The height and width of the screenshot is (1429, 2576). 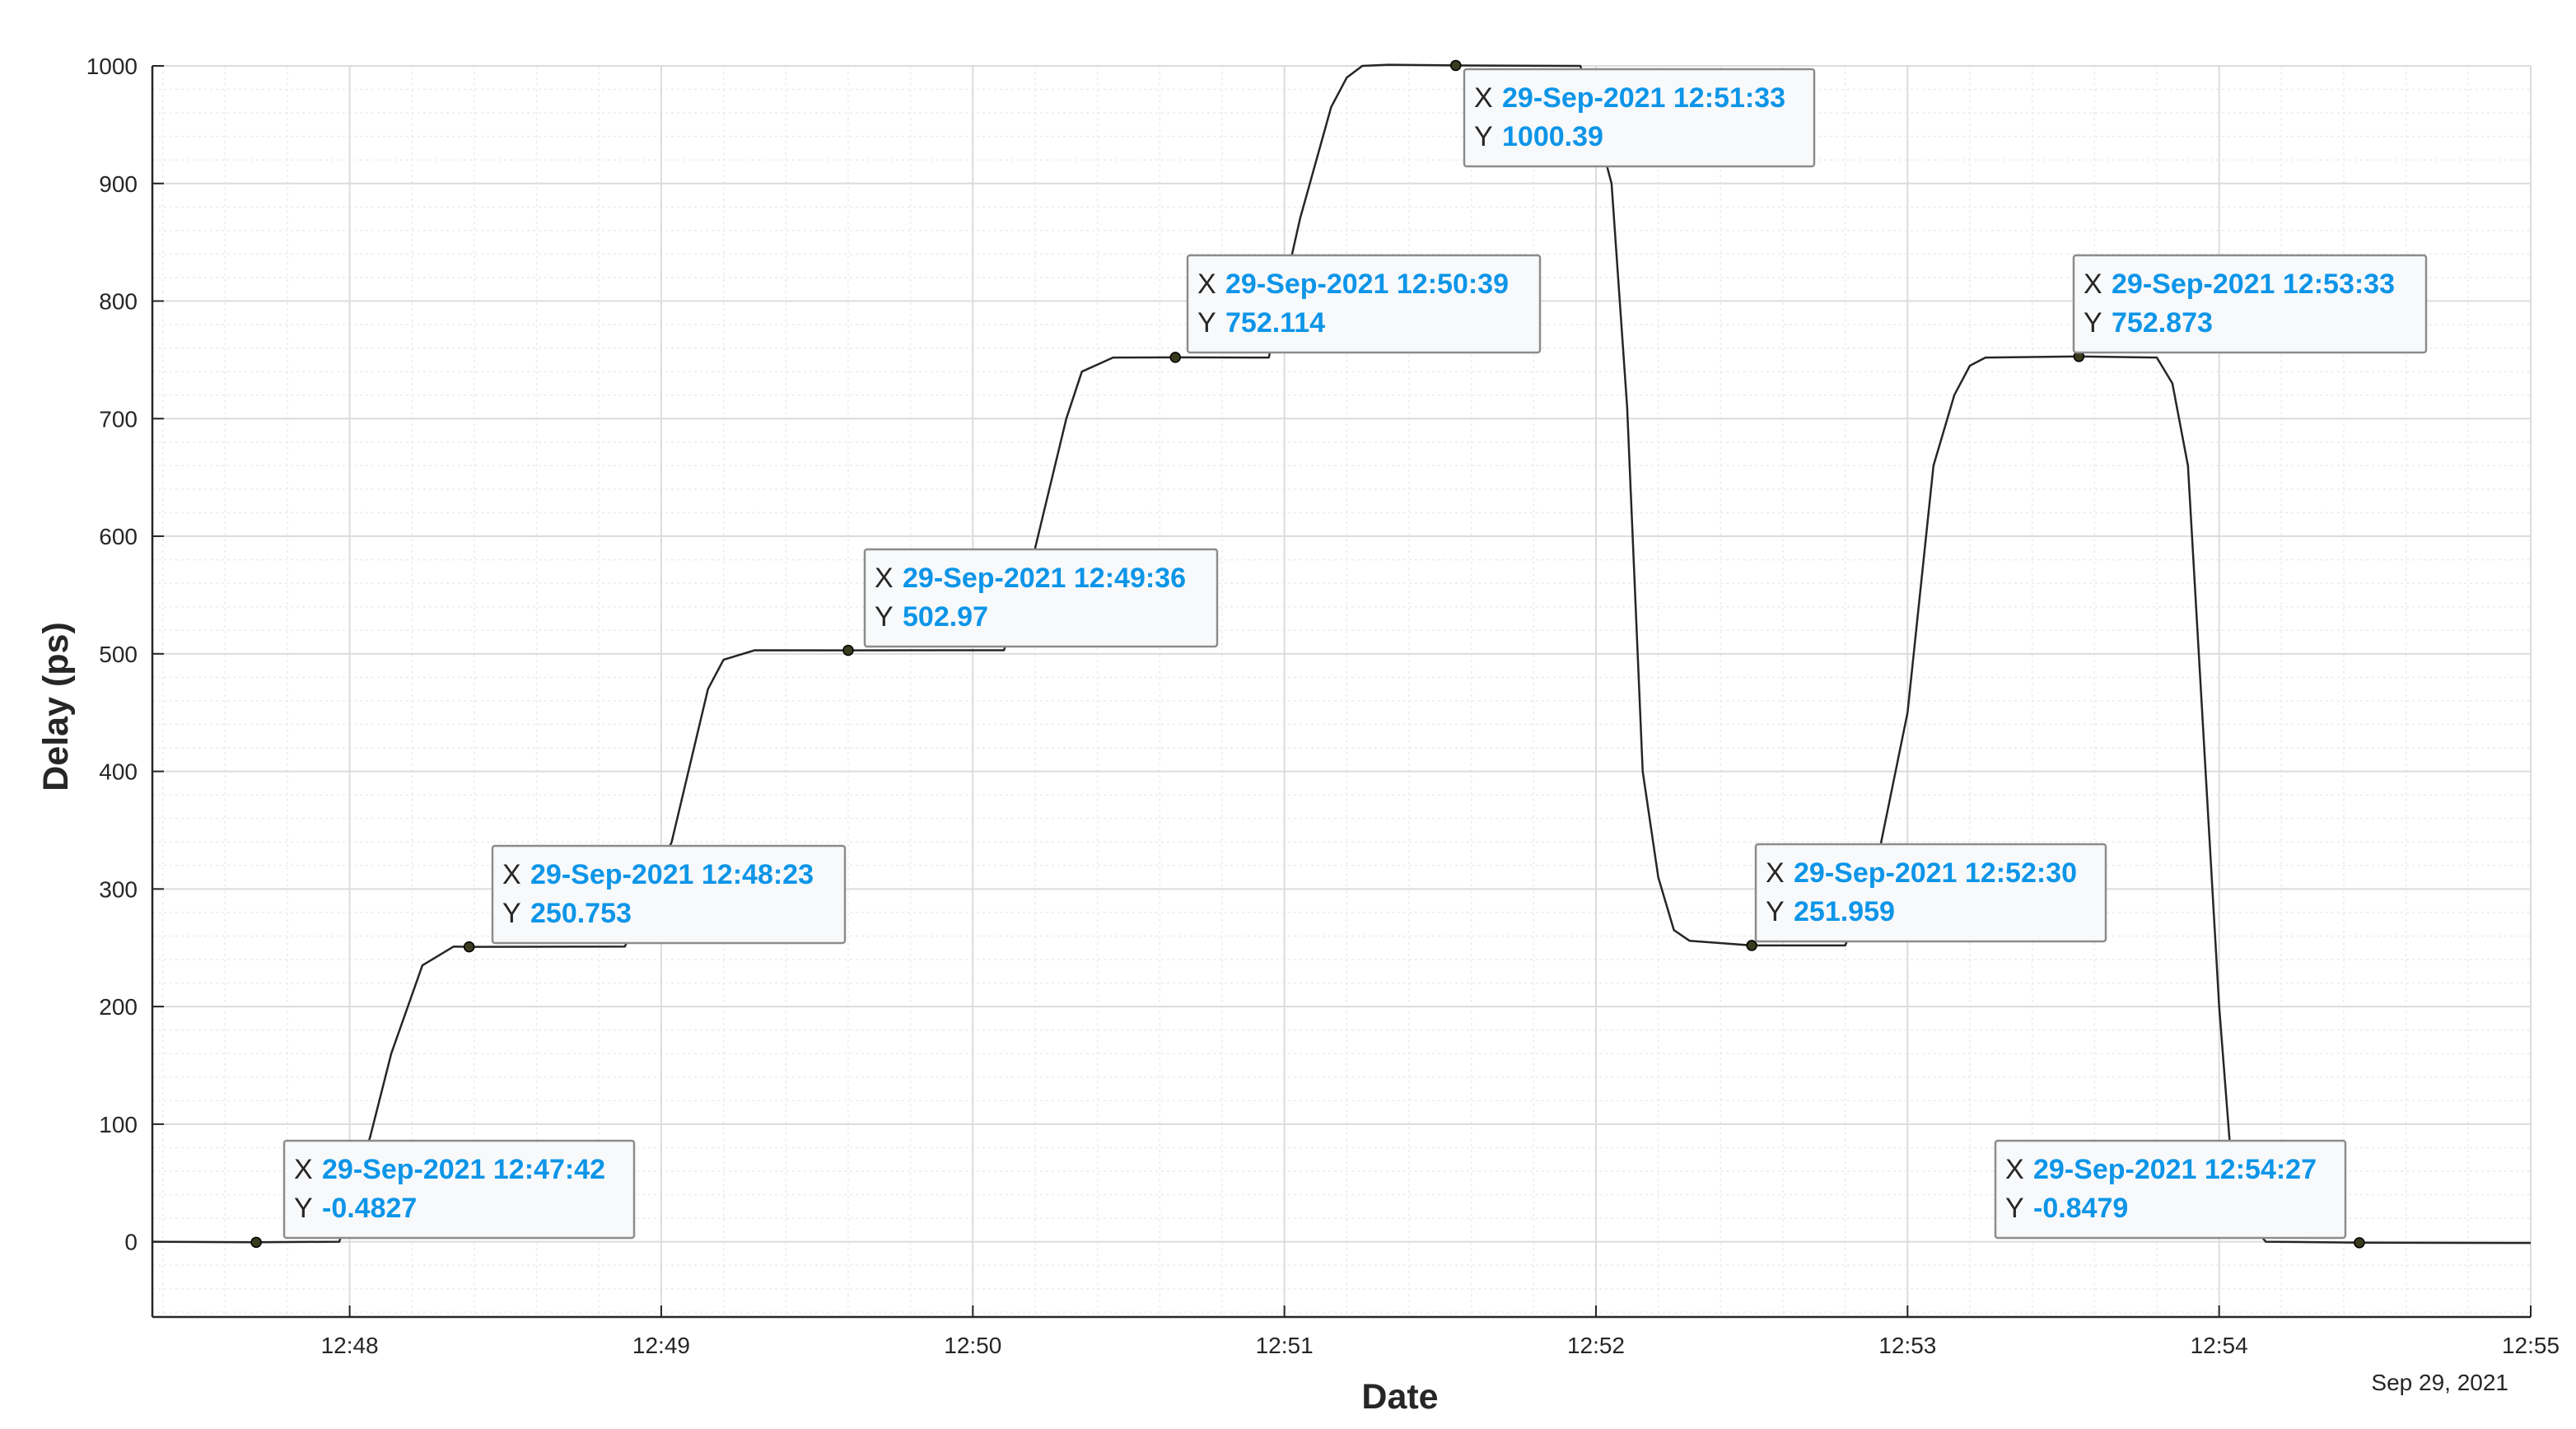 I want to click on datatip-x-value: 29-Sep-2021 12:48:23, so click(x=672, y=875).